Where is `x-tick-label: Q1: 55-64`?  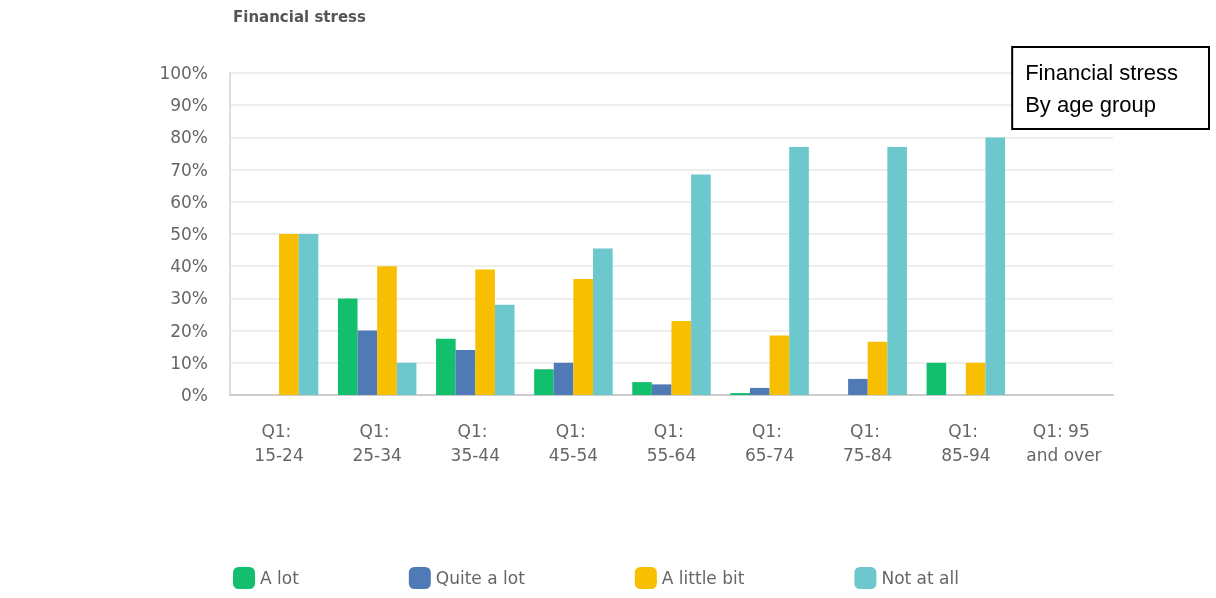 x-tick-label: Q1: 55-64 is located at coordinates (671, 443).